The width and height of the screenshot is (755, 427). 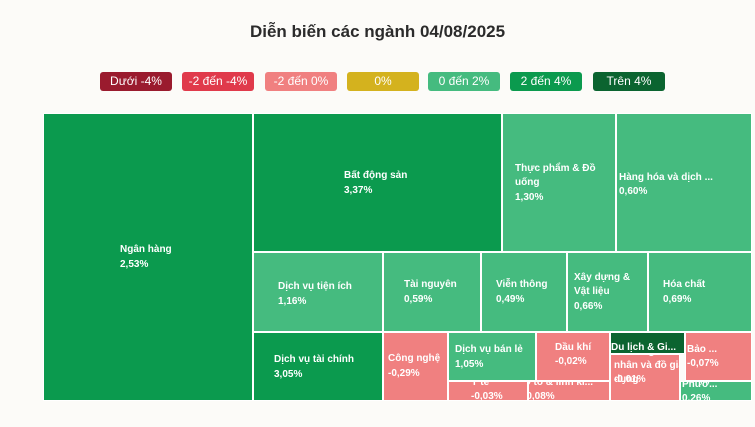 What do you see at coordinates (314, 359) in the screenshot?
I see `sector-name: Dịch vụ tài chính` at bounding box center [314, 359].